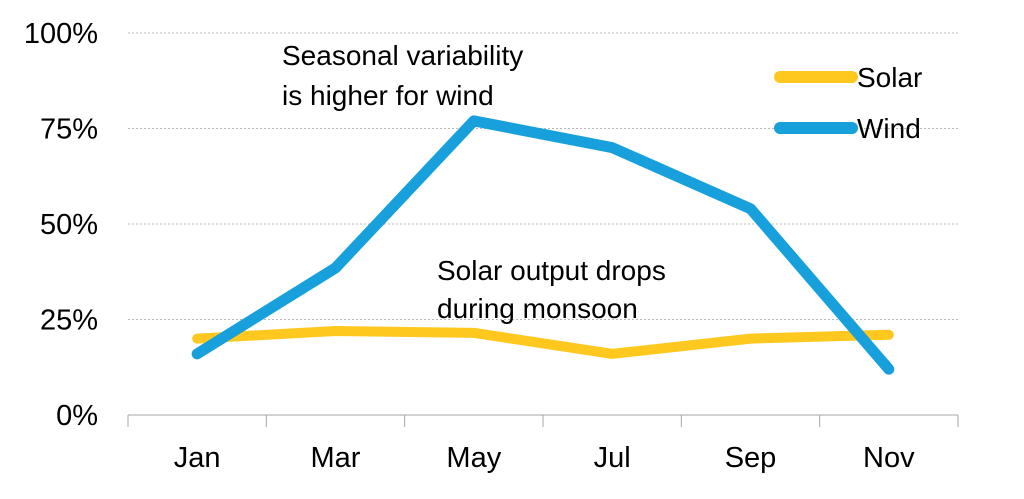  Describe the element at coordinates (543, 444) in the screenshot. I see `x-axis: Jan Mar May Jul Sep Nov` at that location.